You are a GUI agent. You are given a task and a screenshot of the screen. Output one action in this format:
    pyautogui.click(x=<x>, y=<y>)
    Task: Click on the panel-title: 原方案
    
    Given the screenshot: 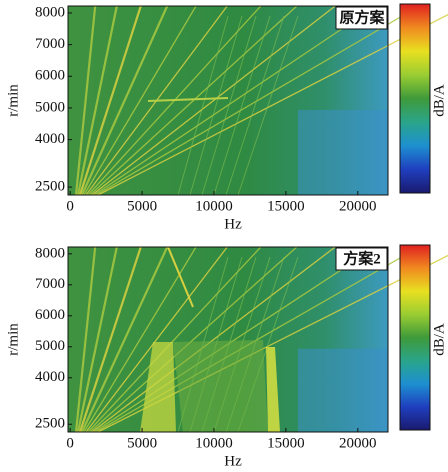 What is the action you would take?
    pyautogui.click(x=362, y=17)
    